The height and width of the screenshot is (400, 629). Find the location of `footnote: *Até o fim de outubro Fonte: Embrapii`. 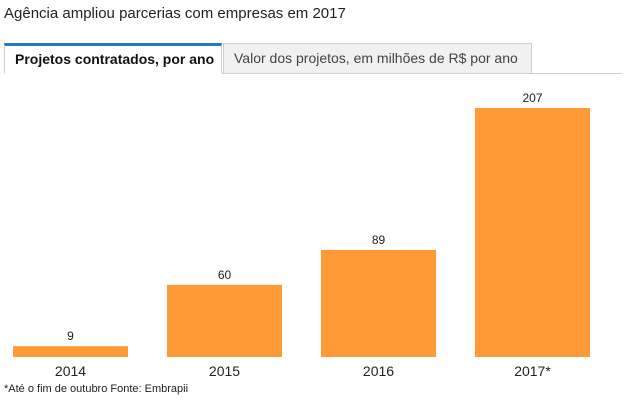

footnote: *Até o fim de outubro Fonte: Embrapii is located at coordinates (96, 389).